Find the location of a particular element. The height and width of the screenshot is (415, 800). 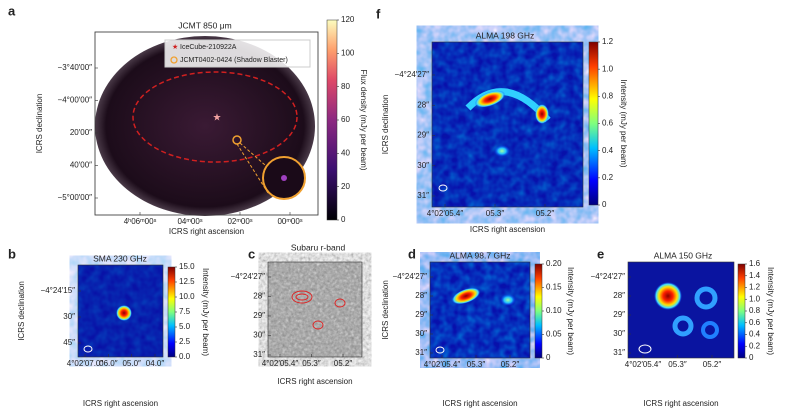

colorbar-tick-label: 0.6 is located at coordinates (608, 123).